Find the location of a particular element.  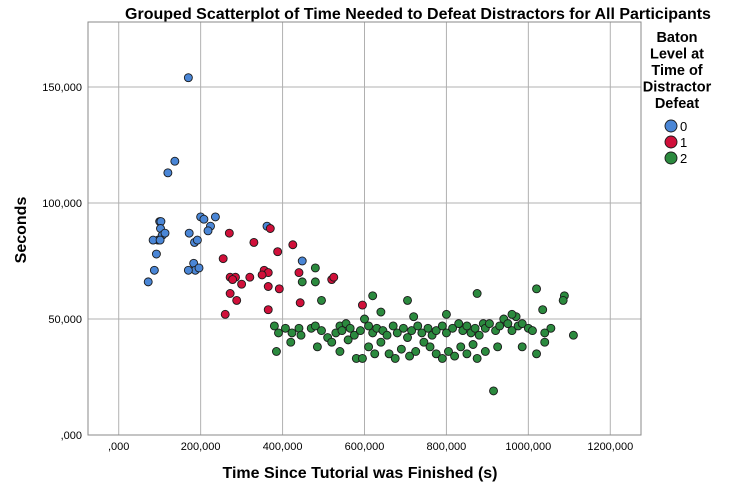

legend-label: 2 is located at coordinates (683, 158).